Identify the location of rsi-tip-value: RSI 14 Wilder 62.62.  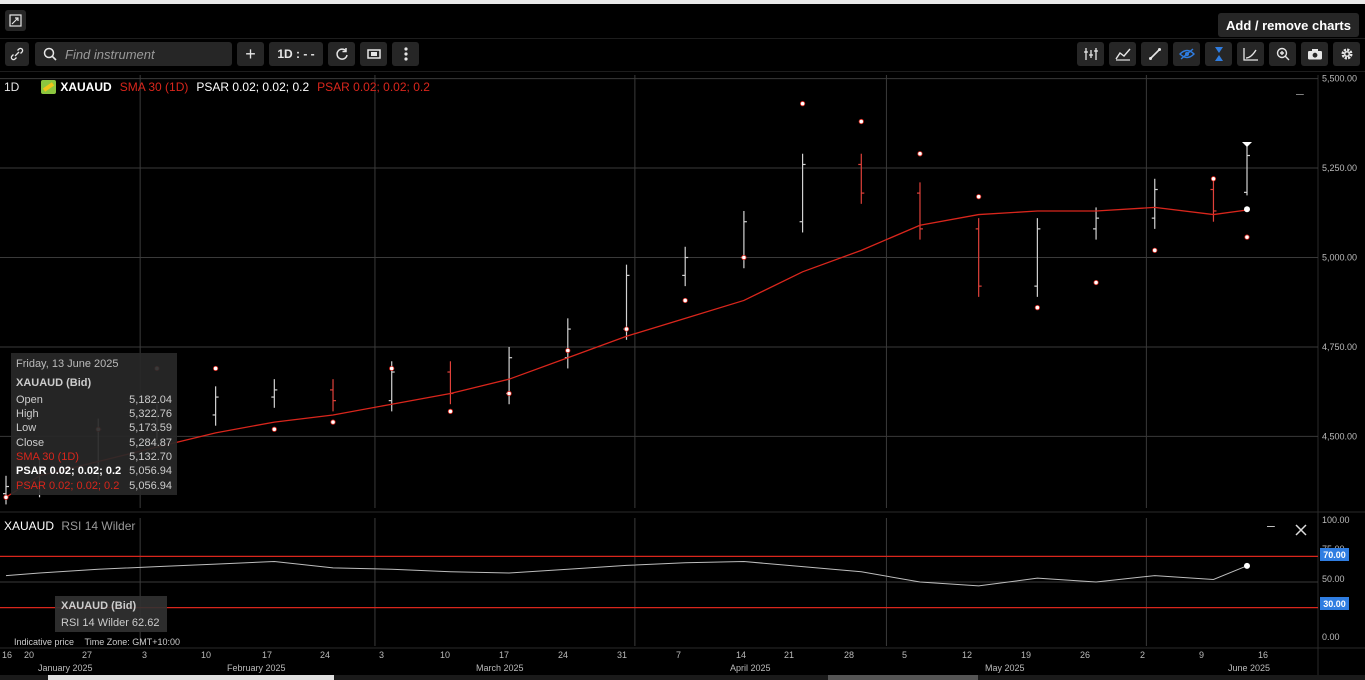
(110, 623).